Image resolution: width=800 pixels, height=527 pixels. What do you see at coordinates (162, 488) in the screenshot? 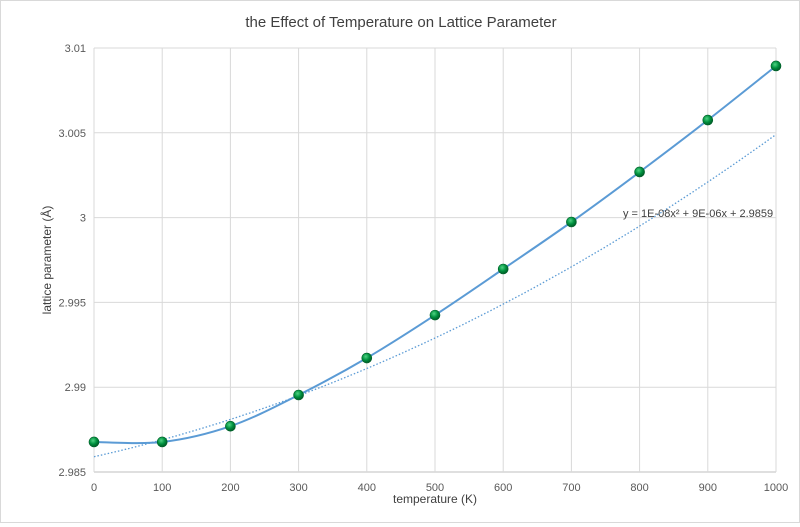
I see `x-tick-label: 100` at bounding box center [162, 488].